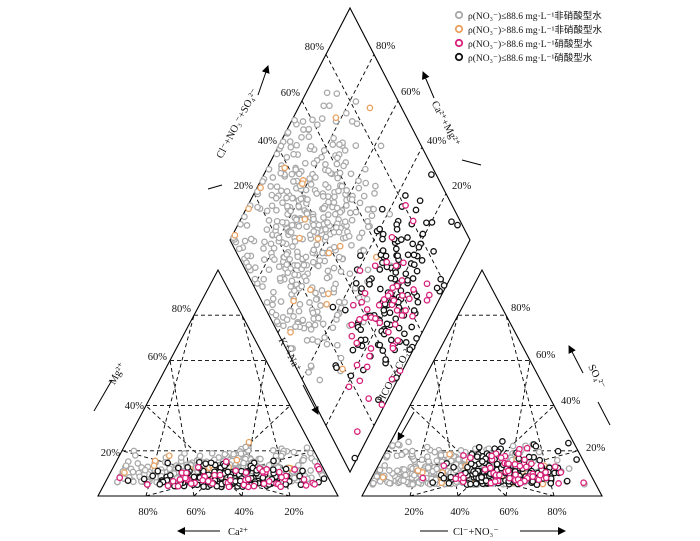  I want to click on anion-right-ticks: 20% 40% 60% 80%, so click(558, 378).